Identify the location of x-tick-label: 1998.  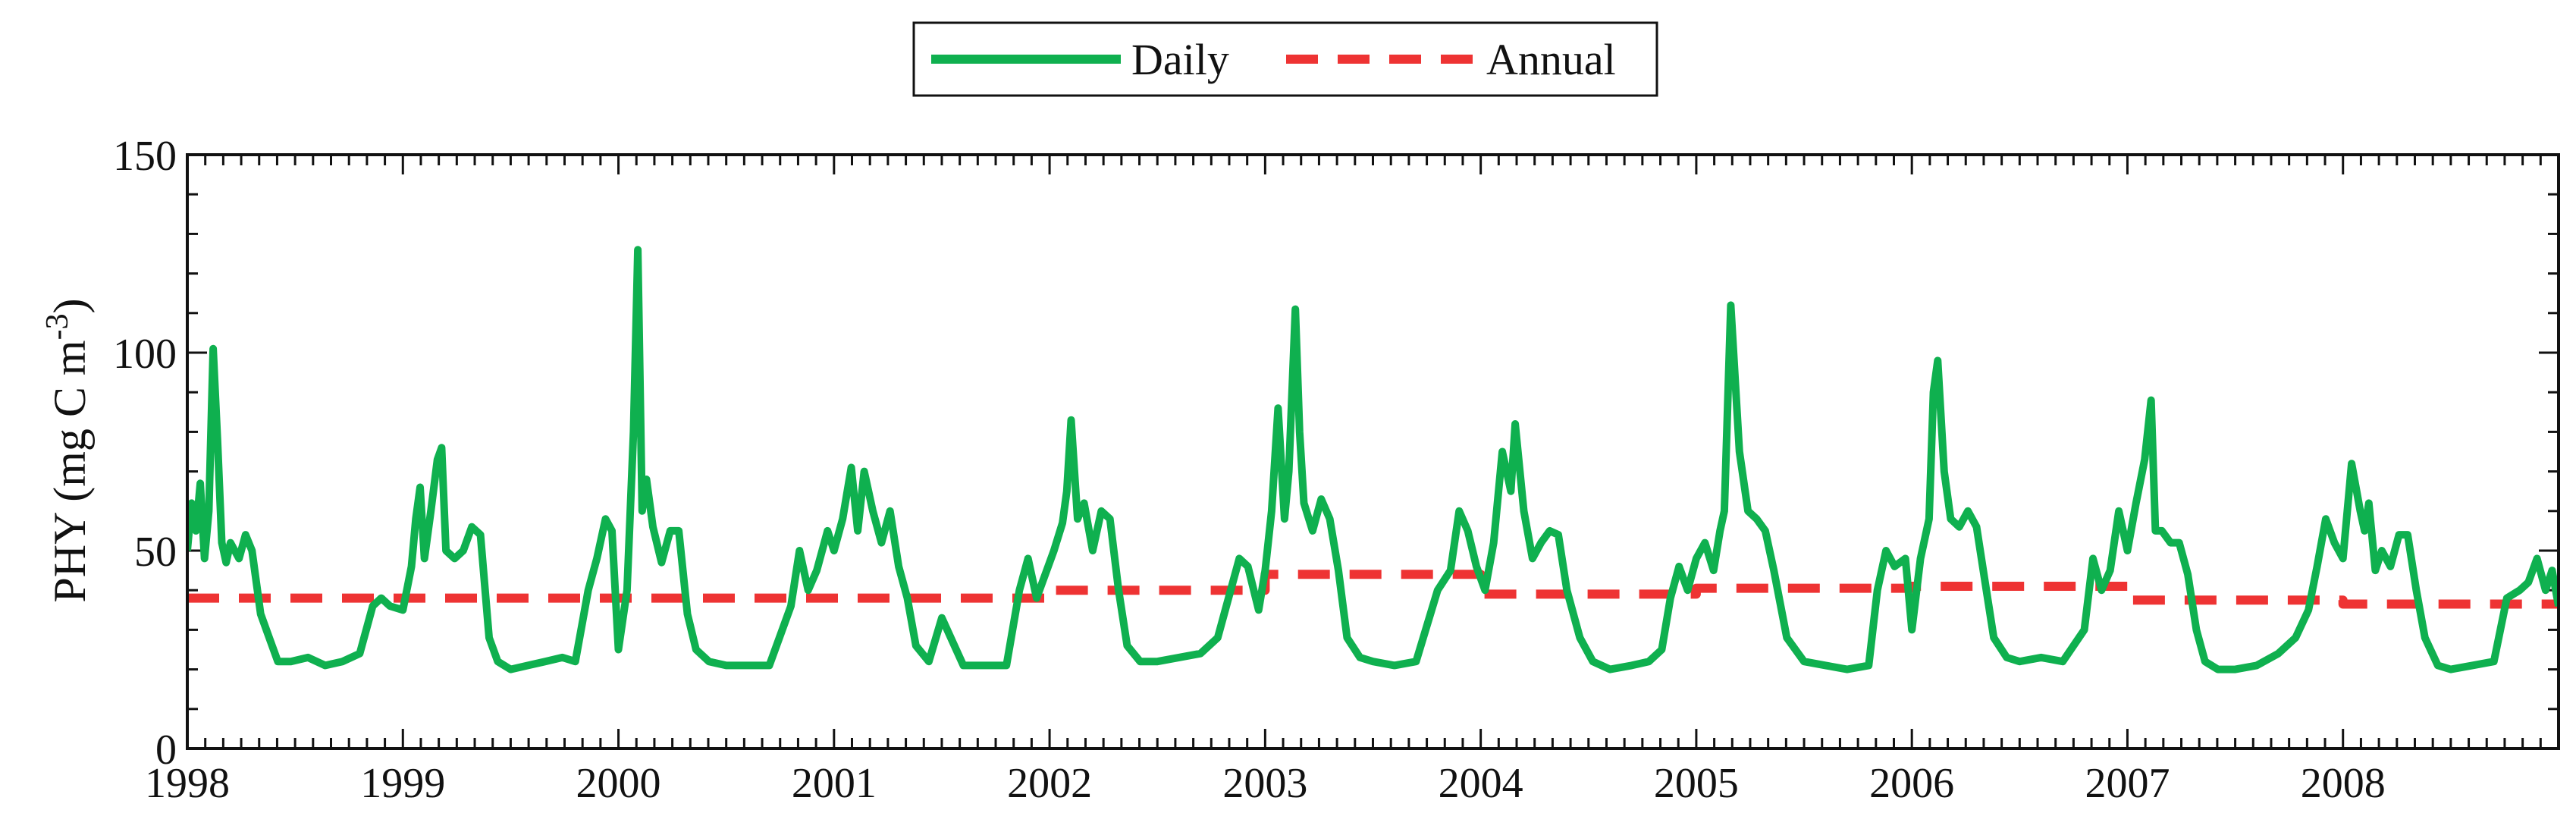
(187, 783).